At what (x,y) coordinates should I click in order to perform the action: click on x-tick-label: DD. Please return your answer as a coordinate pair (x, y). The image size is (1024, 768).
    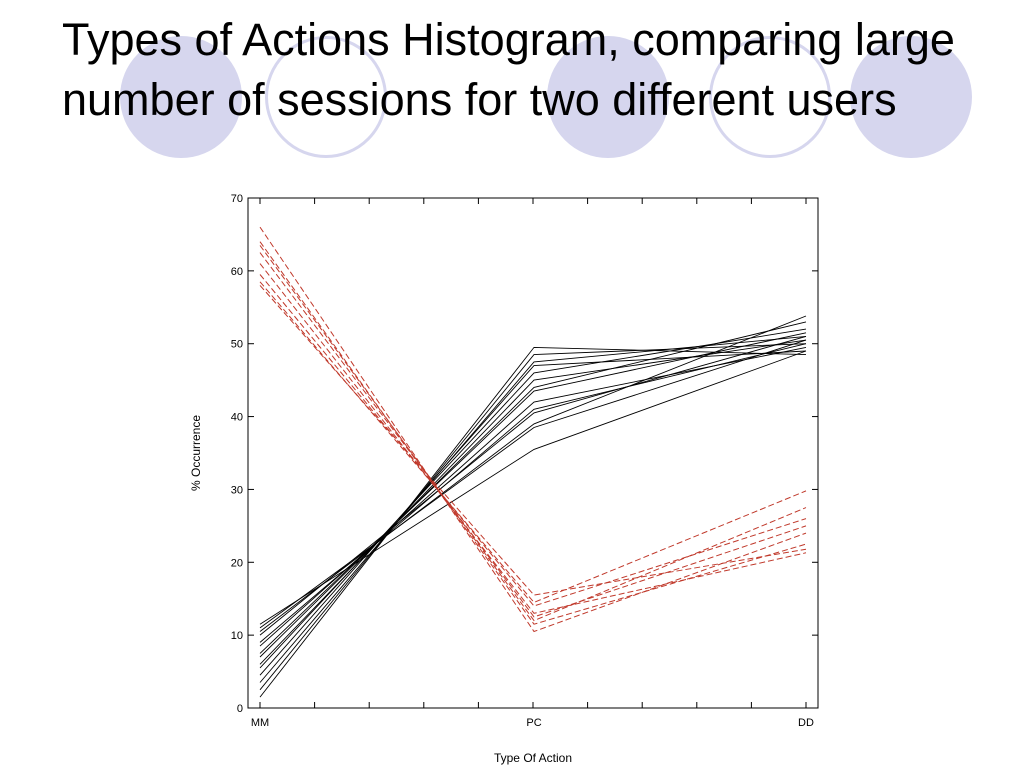
    Looking at the image, I should click on (806, 723).